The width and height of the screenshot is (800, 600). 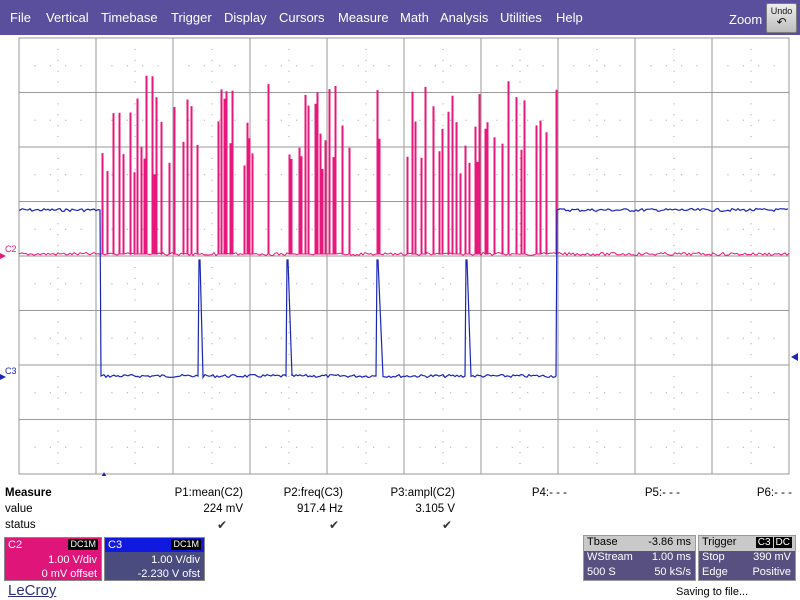 What do you see at coordinates (302, 17) in the screenshot?
I see `menu-cursors: Cursors` at bounding box center [302, 17].